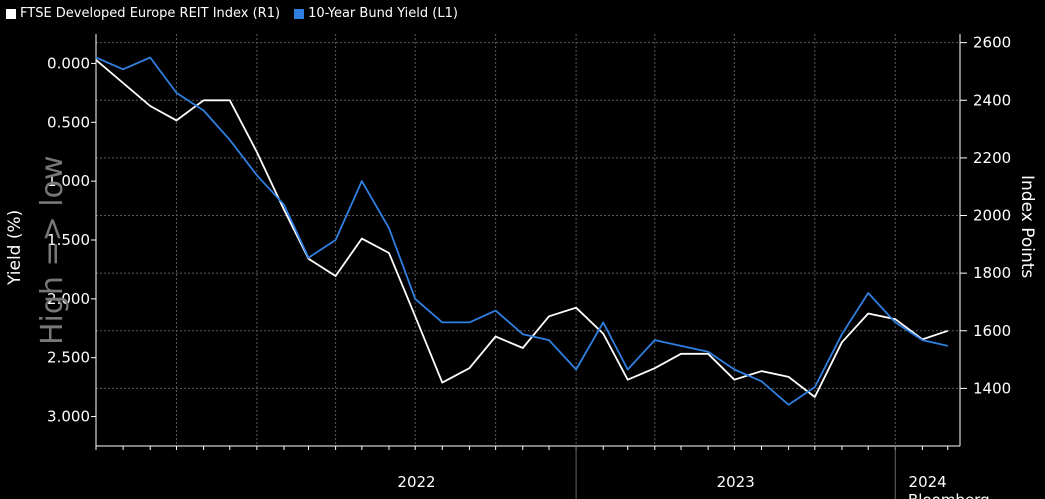 The height and width of the screenshot is (499, 1045). I want to click on right-tick-label: 1600, so click(992, 331).